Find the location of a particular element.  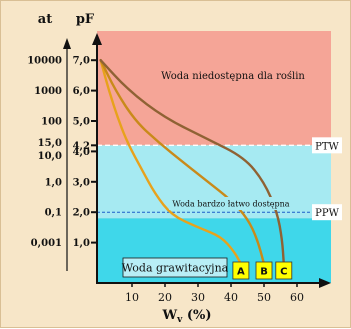

at-tick-label-0: 10000 is located at coordinates (44, 61).